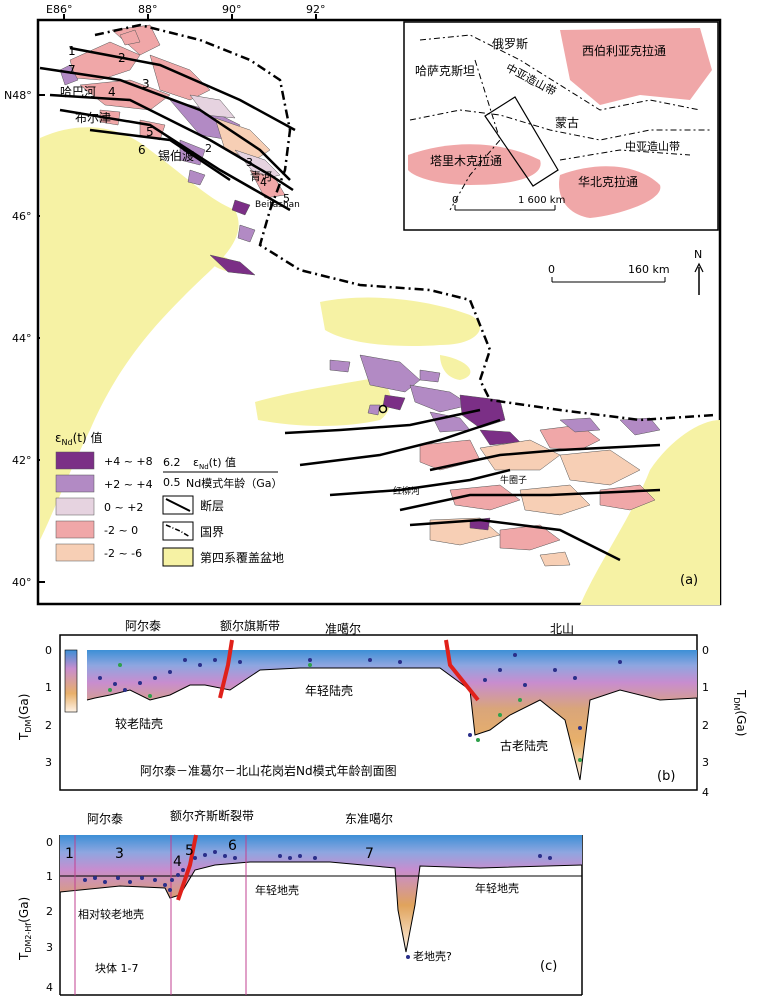 The image size is (758, 999). What do you see at coordinates (250, 625) in the screenshot?
I see `region-label: 额尔旗斯带` at bounding box center [250, 625].